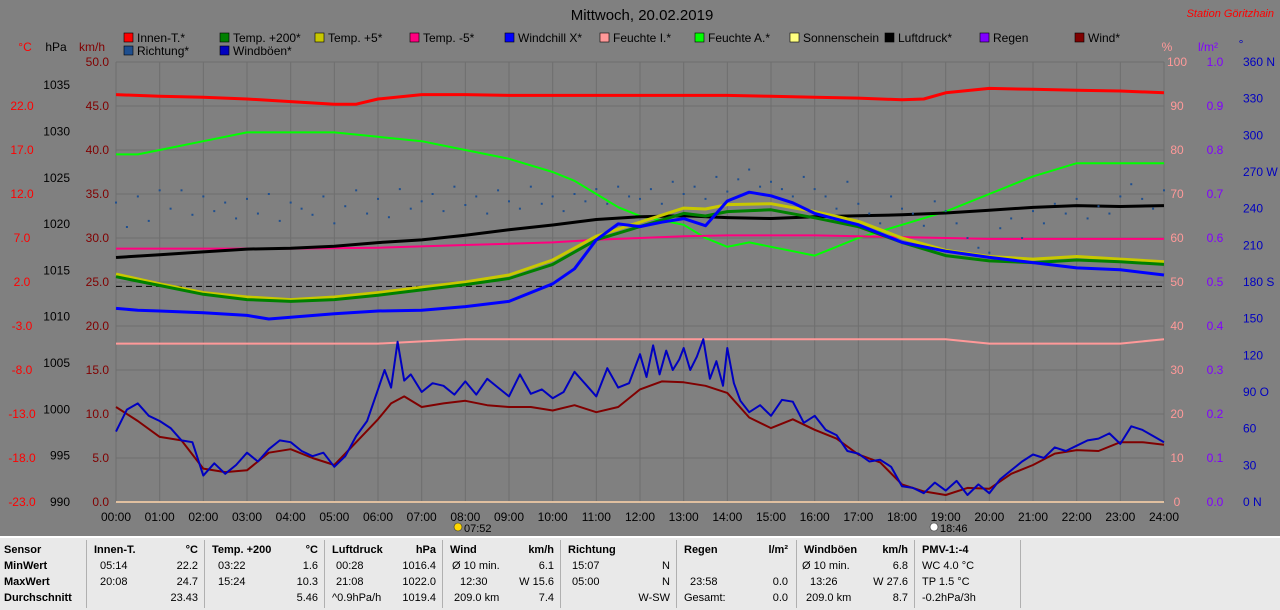 This screenshot has height=610, width=1280. Describe the element at coordinates (592, 550) in the screenshot. I see `richtung-header: Richtung` at that location.